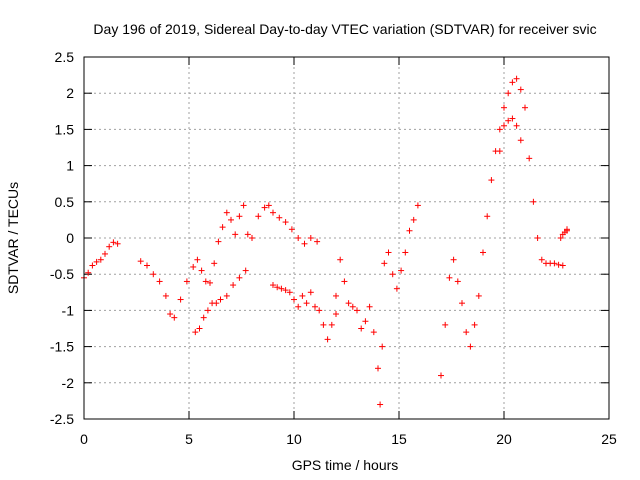  I want to click on y-tick-label: -2, so click(68, 383).